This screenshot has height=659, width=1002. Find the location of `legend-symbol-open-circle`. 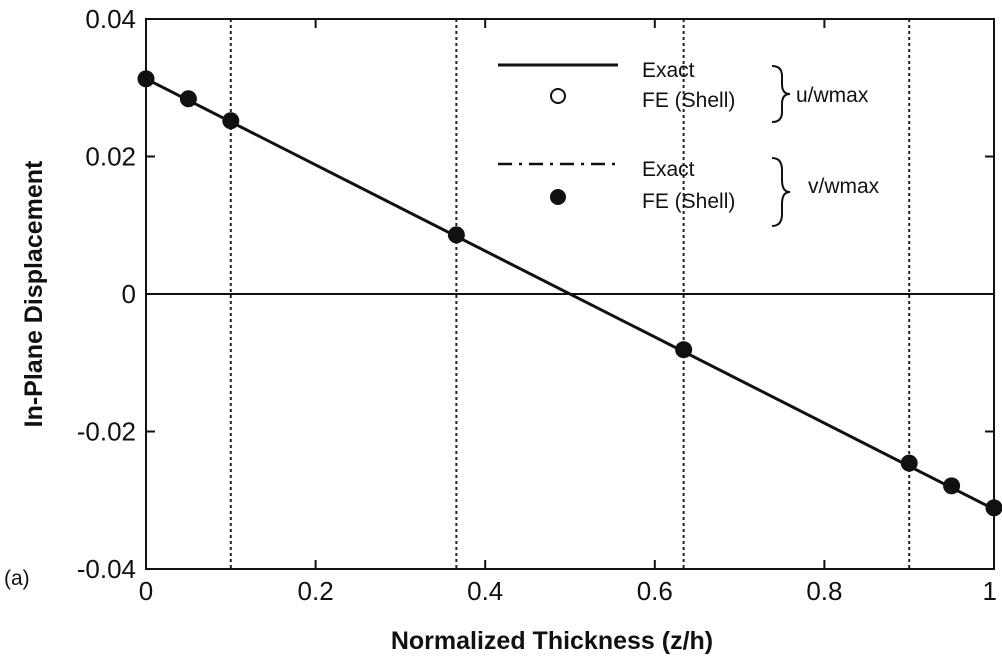

legend-symbol-open-circle is located at coordinates (558, 96).